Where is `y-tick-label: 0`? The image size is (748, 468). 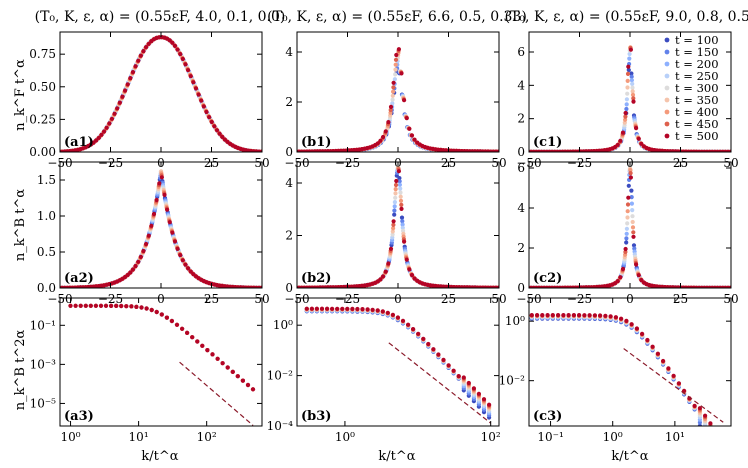 y-tick-label: 0 is located at coordinates (521, 152).